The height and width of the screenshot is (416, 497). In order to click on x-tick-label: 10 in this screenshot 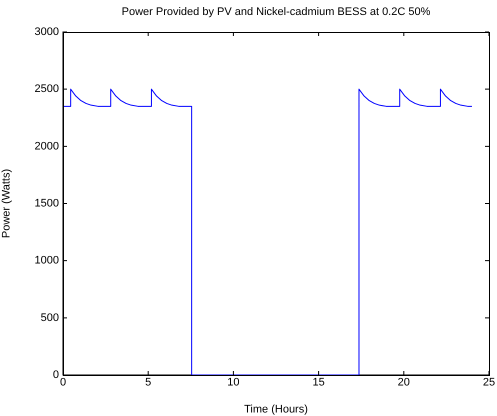, I will do `click(233, 382)`.